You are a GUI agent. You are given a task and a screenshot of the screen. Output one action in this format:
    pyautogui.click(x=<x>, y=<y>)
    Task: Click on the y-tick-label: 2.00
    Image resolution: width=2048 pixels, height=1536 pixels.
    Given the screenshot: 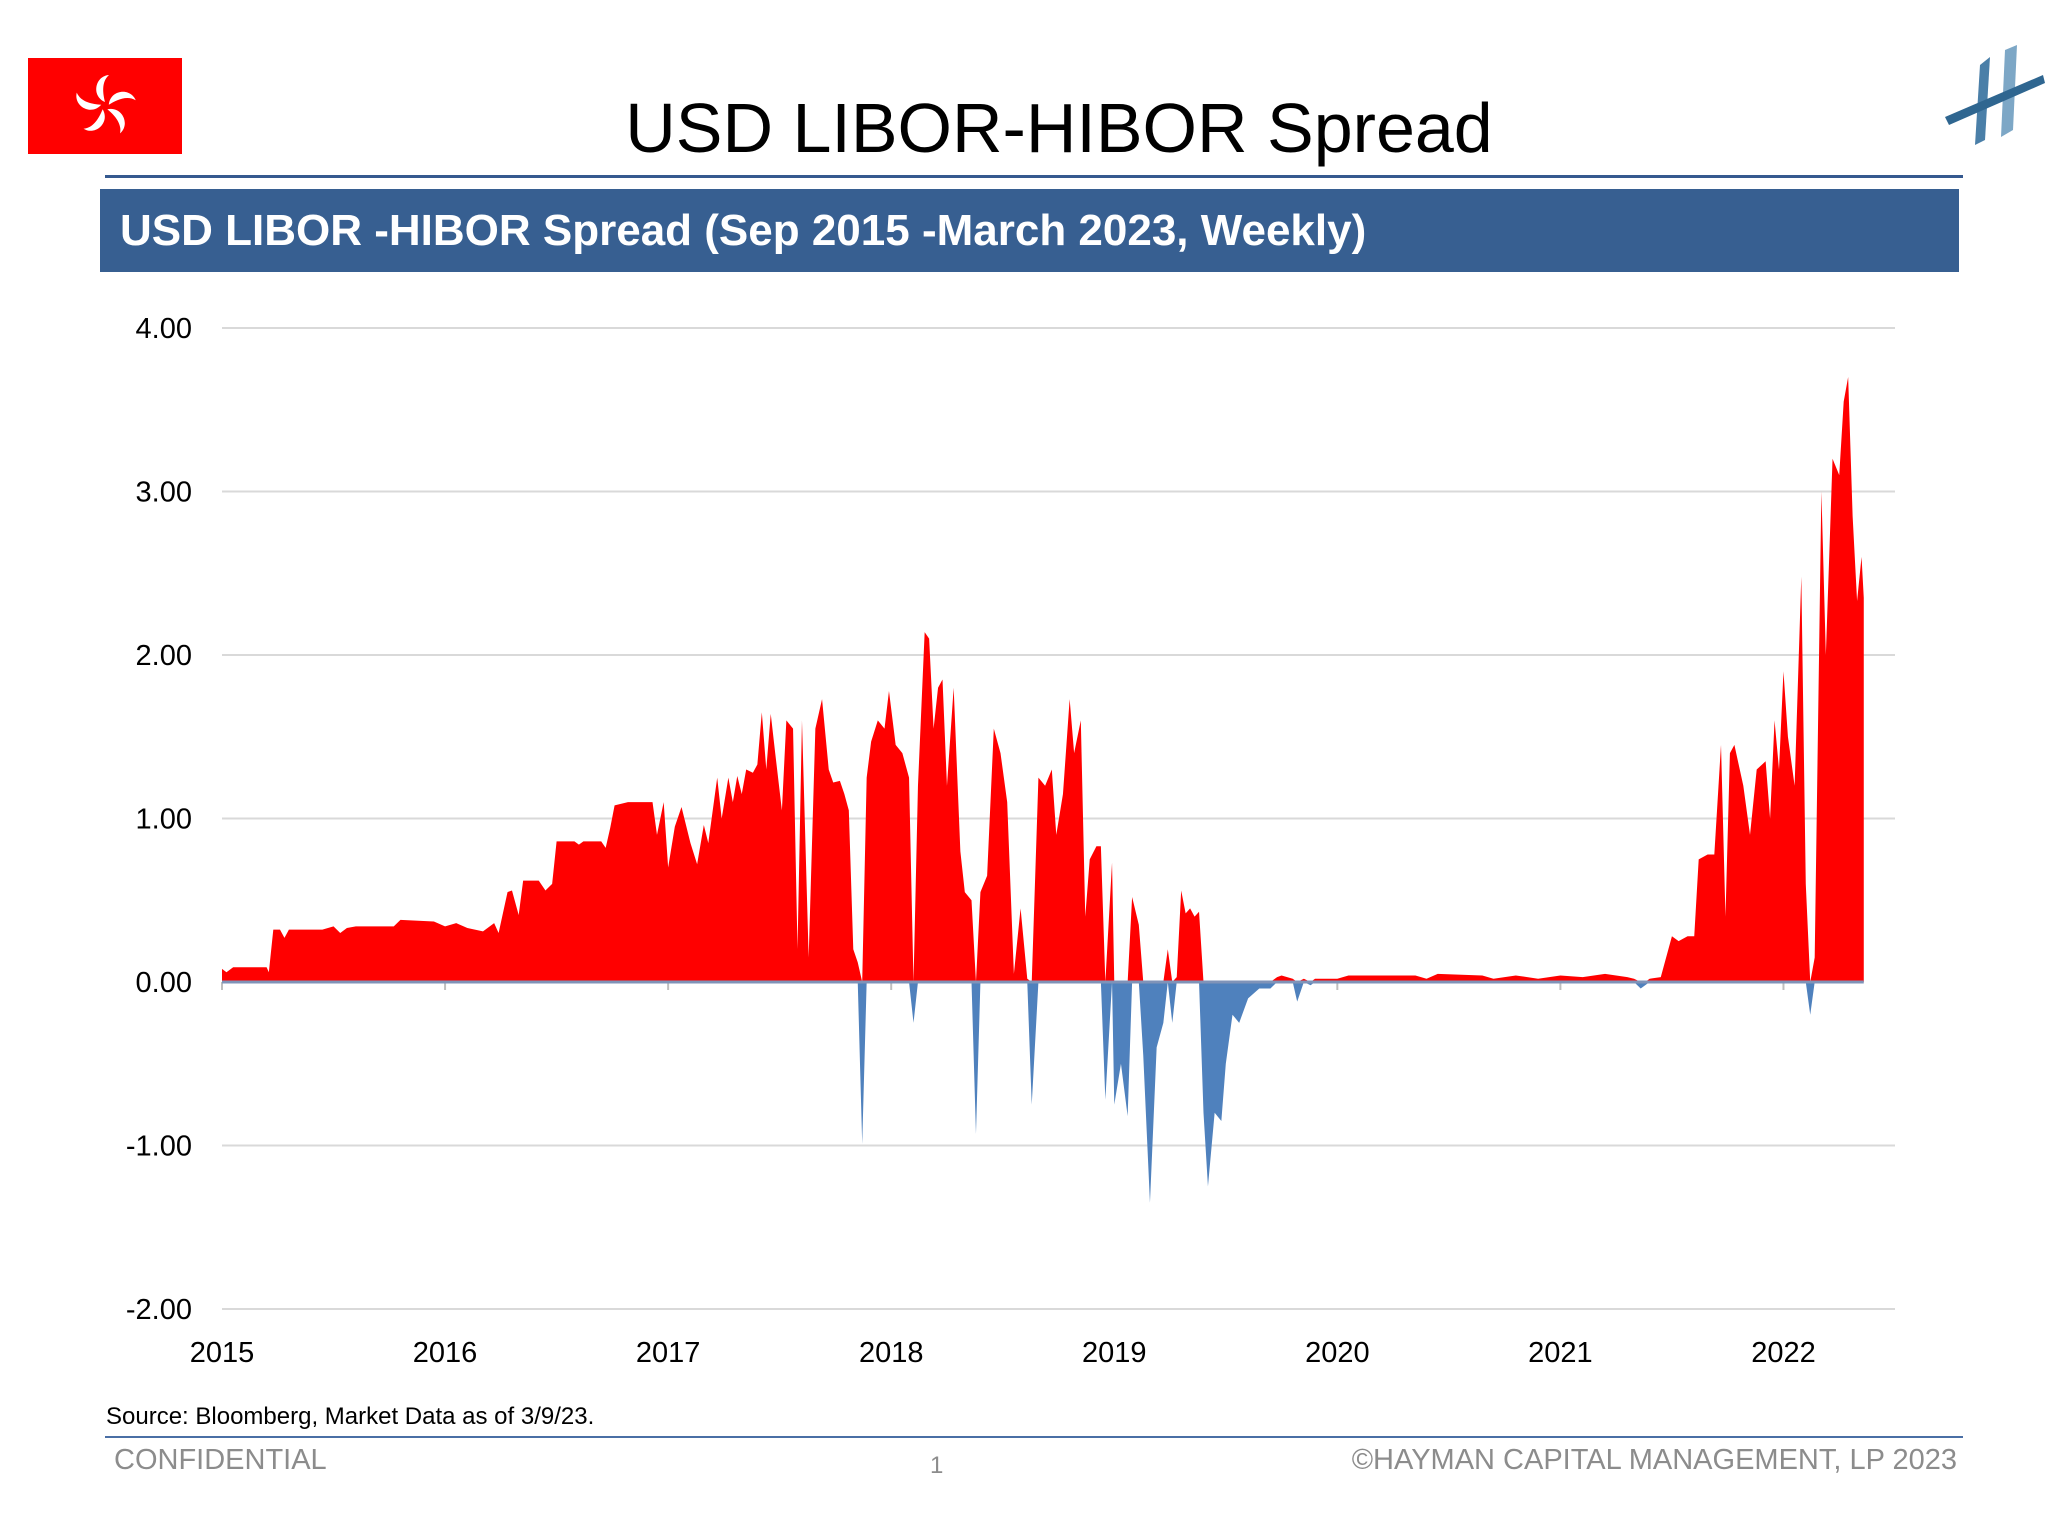 What is the action you would take?
    pyautogui.click(x=164, y=656)
    